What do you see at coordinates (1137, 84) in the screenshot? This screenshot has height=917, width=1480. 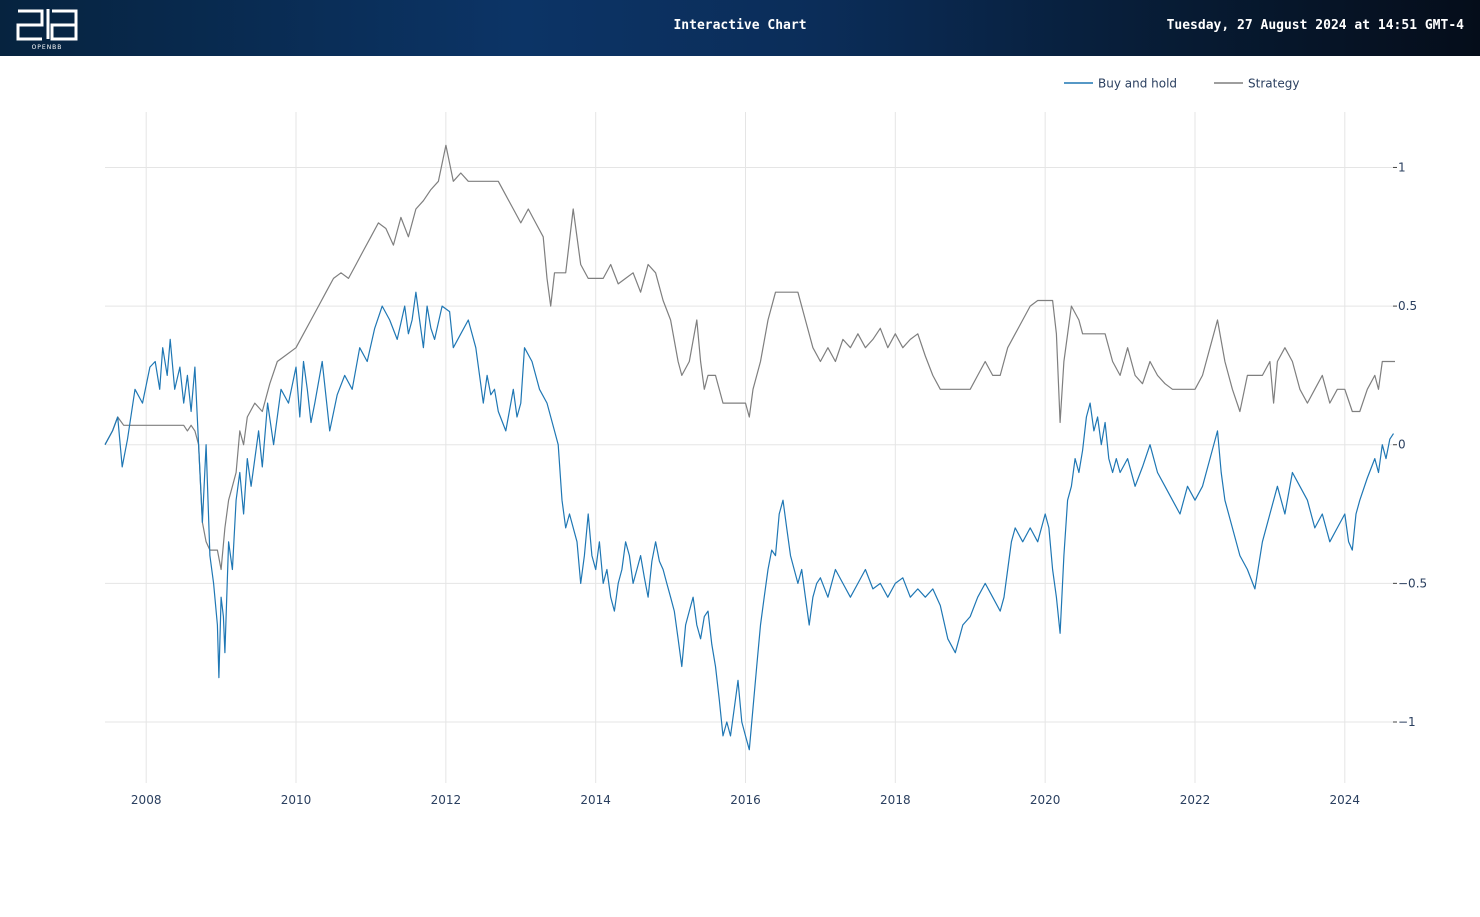 I see `legend-label: Buy and hold` at bounding box center [1137, 84].